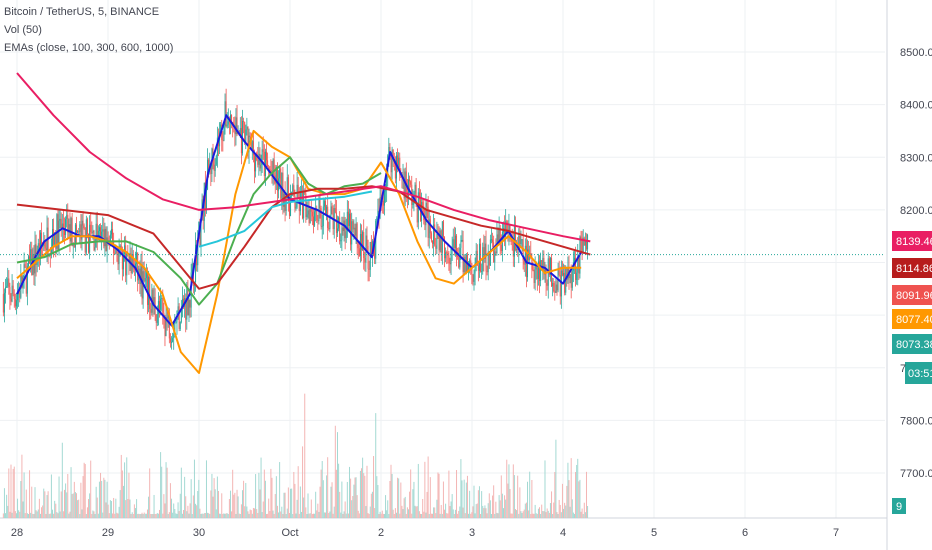  Describe the element at coordinates (289, 533) in the screenshot. I see `x-tick-label: Oct` at that location.